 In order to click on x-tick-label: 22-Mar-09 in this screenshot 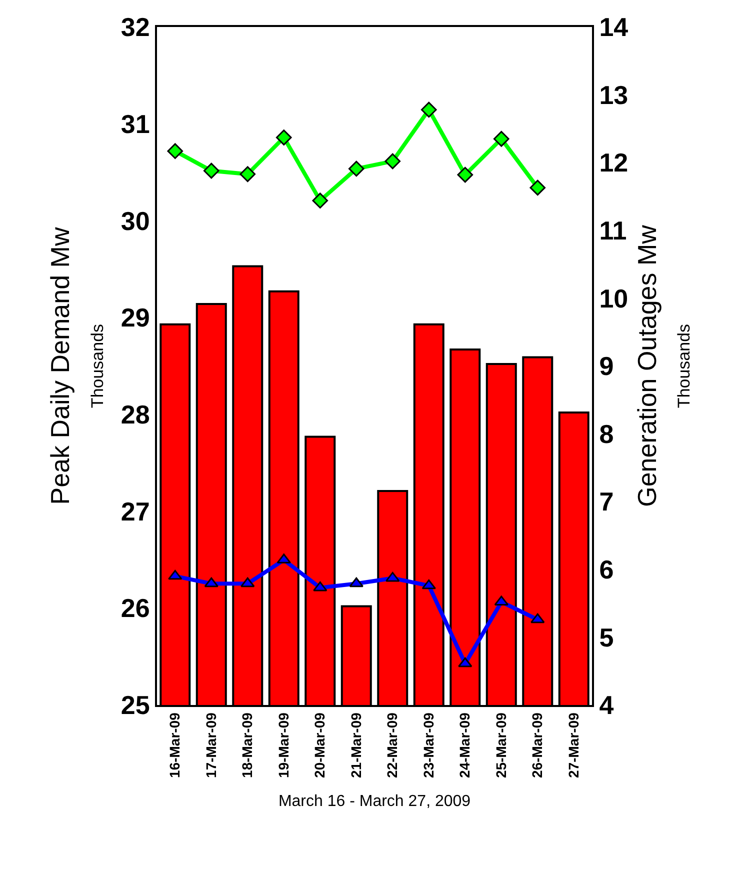, I will do `click(392, 745)`.